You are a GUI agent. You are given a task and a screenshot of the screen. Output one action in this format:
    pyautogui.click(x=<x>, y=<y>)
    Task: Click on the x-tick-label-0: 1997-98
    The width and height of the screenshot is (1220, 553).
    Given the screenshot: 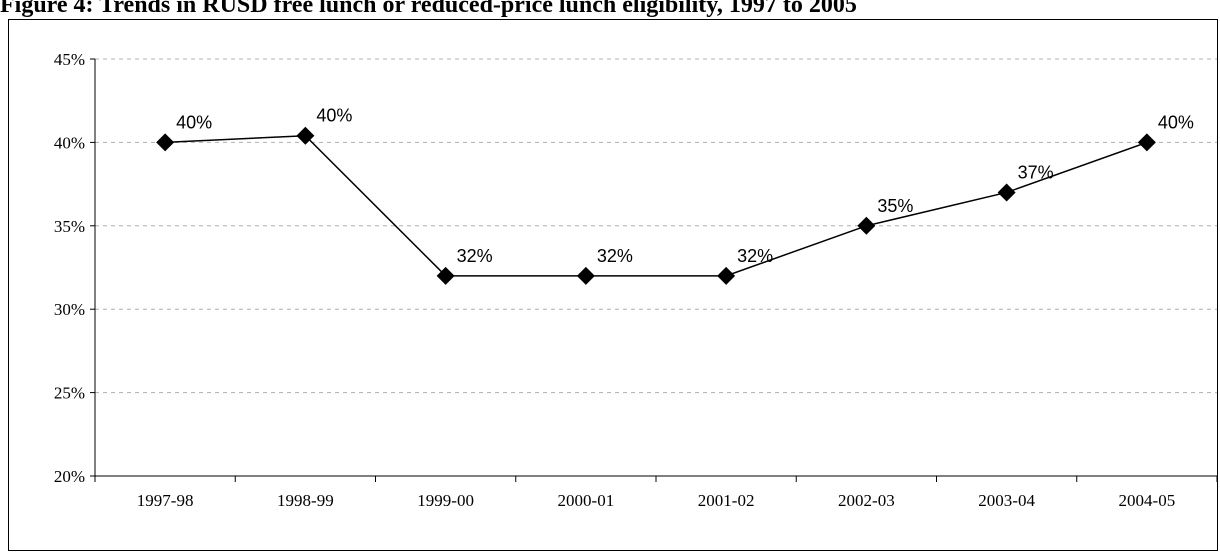 What is the action you would take?
    pyautogui.click(x=165, y=500)
    